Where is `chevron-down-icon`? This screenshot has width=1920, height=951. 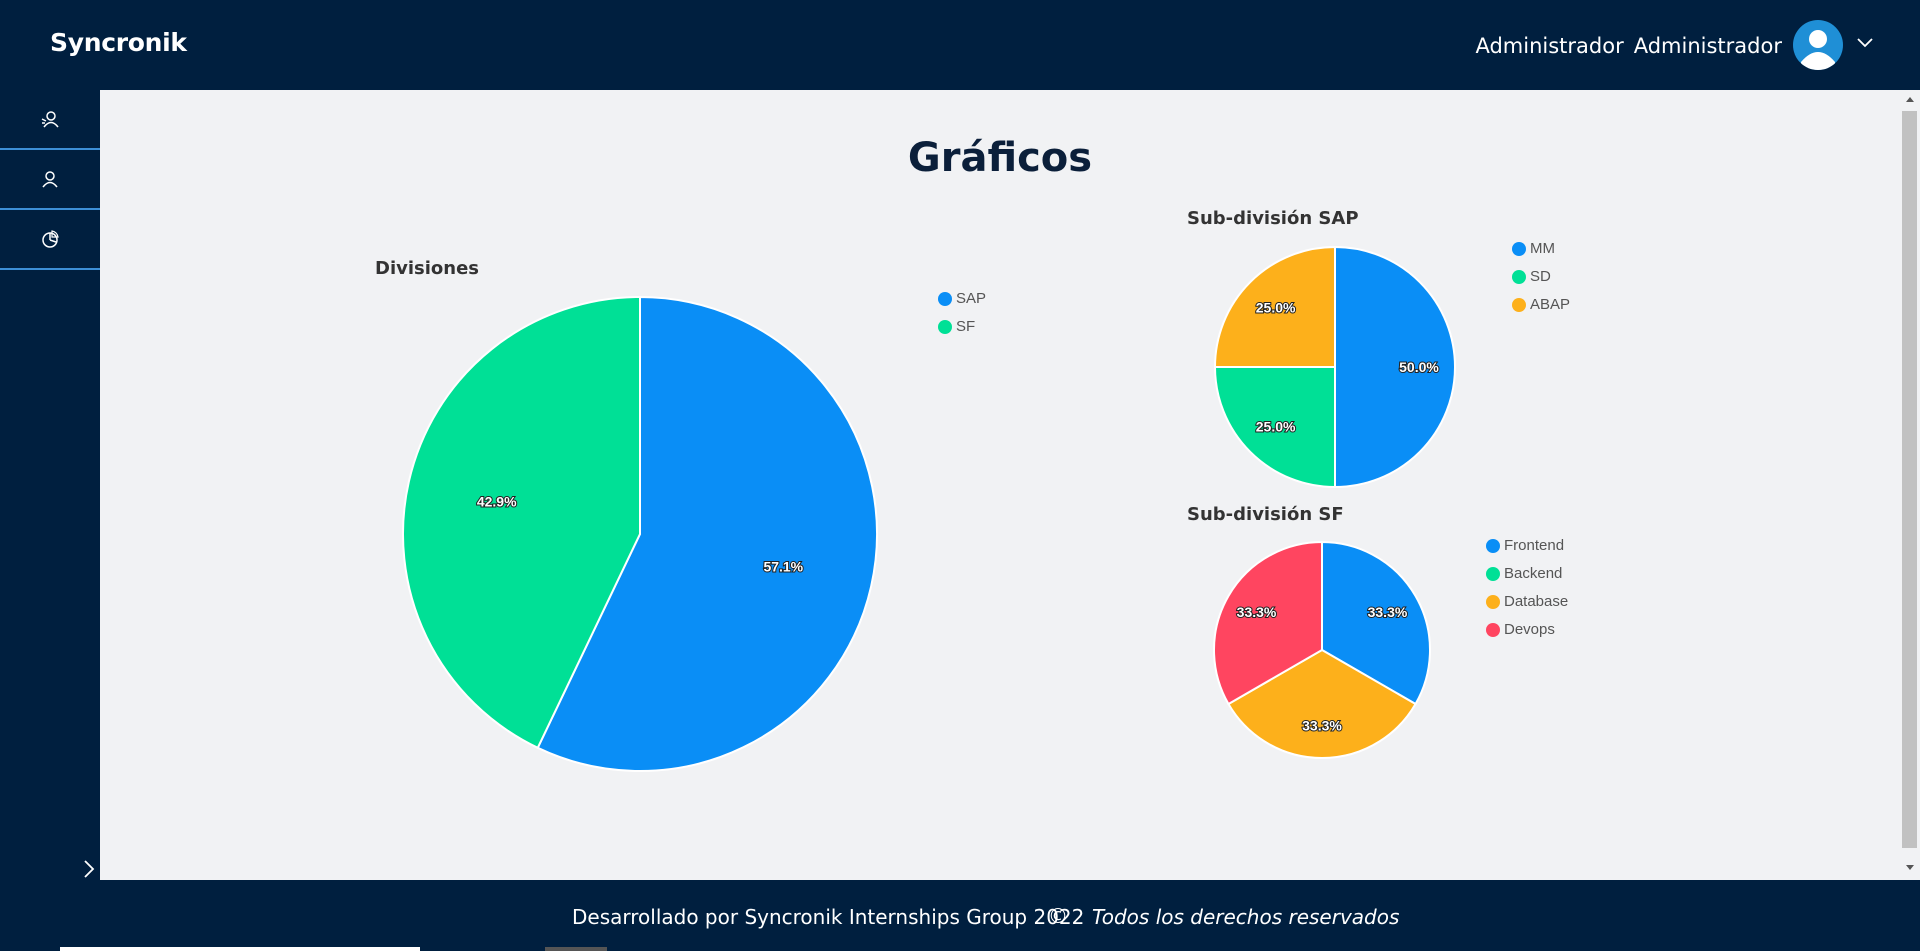 chevron-down-icon is located at coordinates (1865, 43).